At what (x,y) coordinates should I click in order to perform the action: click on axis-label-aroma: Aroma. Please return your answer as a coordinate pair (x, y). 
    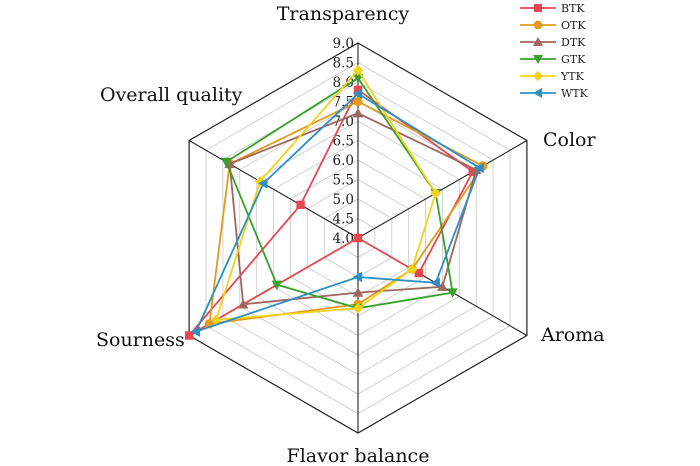
    Looking at the image, I should click on (572, 335).